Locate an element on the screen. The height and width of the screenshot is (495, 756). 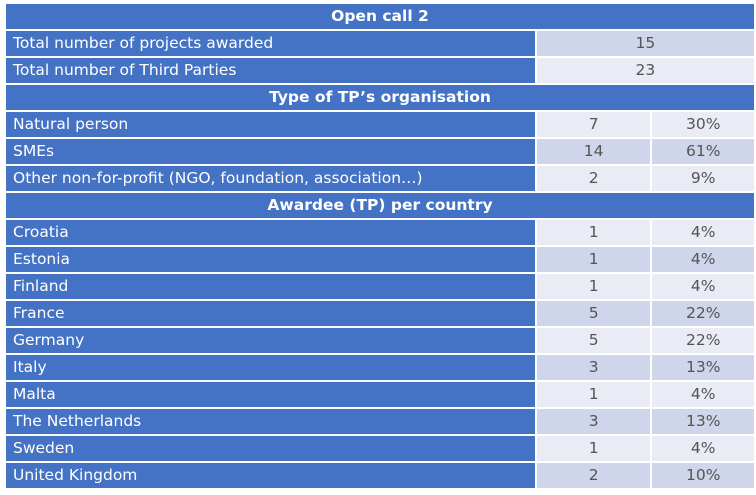
row-count: 14 is located at coordinates (593, 151).